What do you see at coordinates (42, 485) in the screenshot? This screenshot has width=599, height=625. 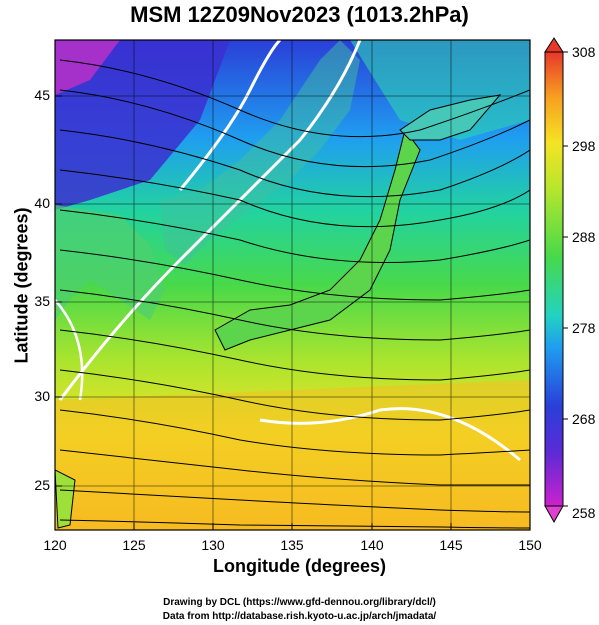 I see `lat-tick-label: 25` at bounding box center [42, 485].